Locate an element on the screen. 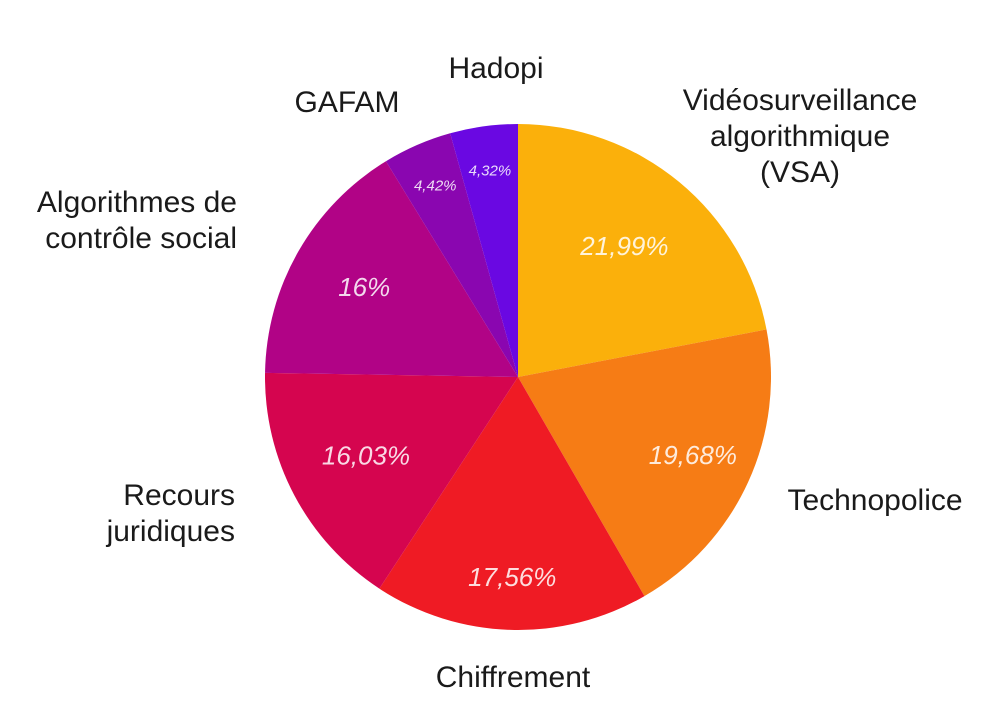  data-label-videosurveillance-algorithmique-vsa: 21,99% is located at coordinates (623, 246).